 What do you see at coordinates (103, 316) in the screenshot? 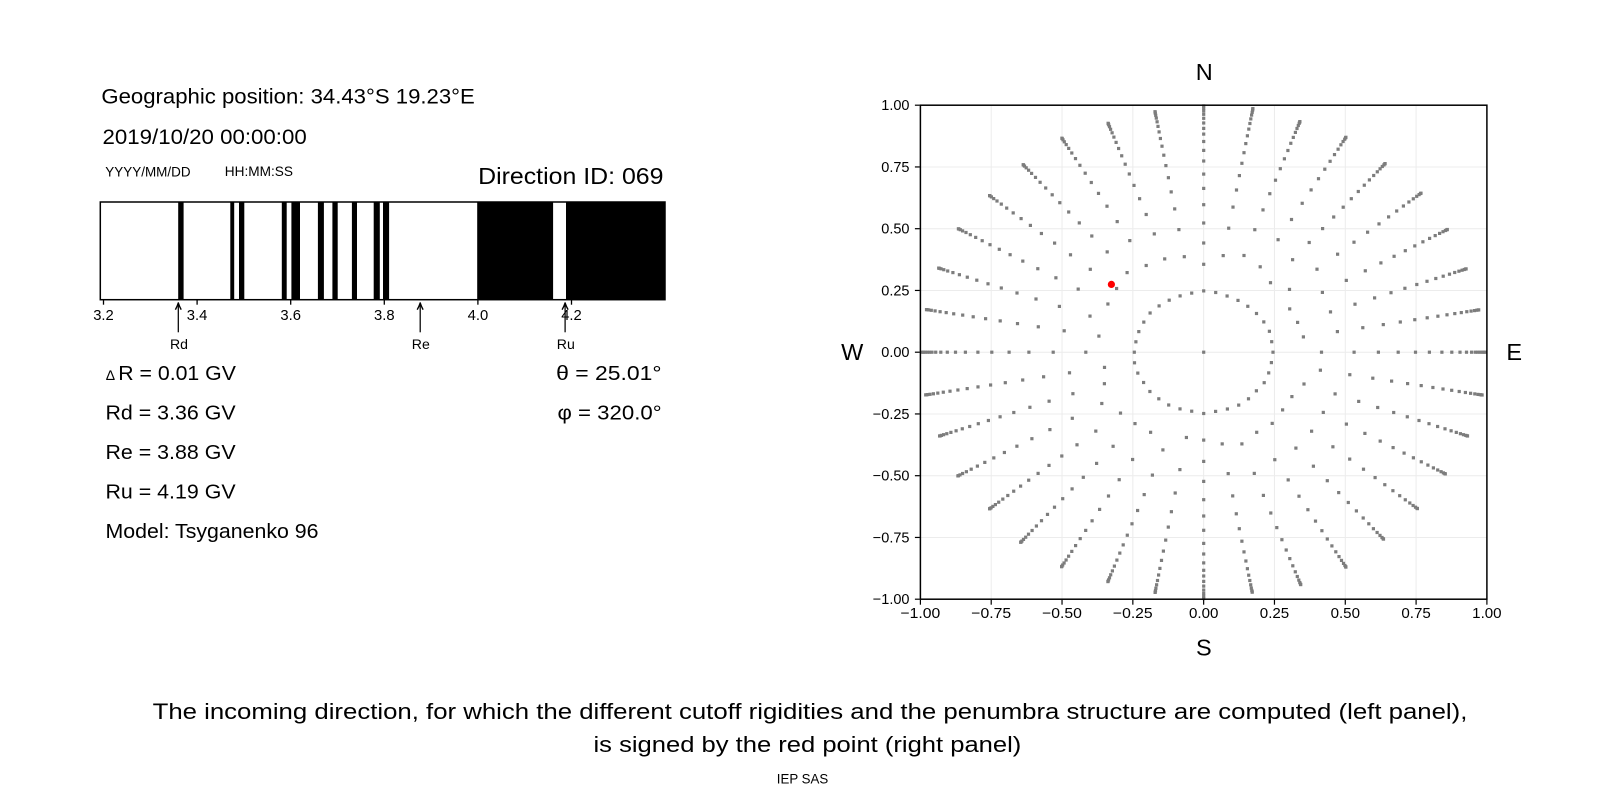
I see `svg-text: 3.2` at bounding box center [103, 316].